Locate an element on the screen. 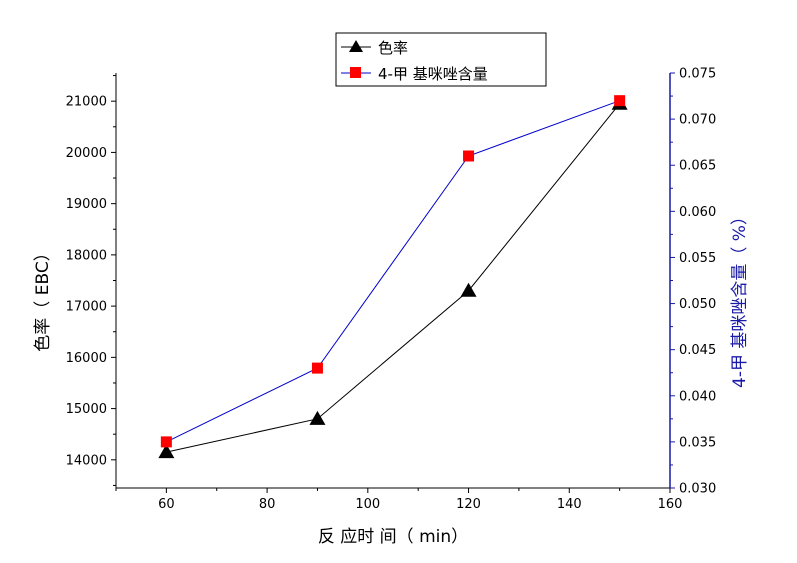  y-right-tick-label: 0.060 is located at coordinates (697, 212).